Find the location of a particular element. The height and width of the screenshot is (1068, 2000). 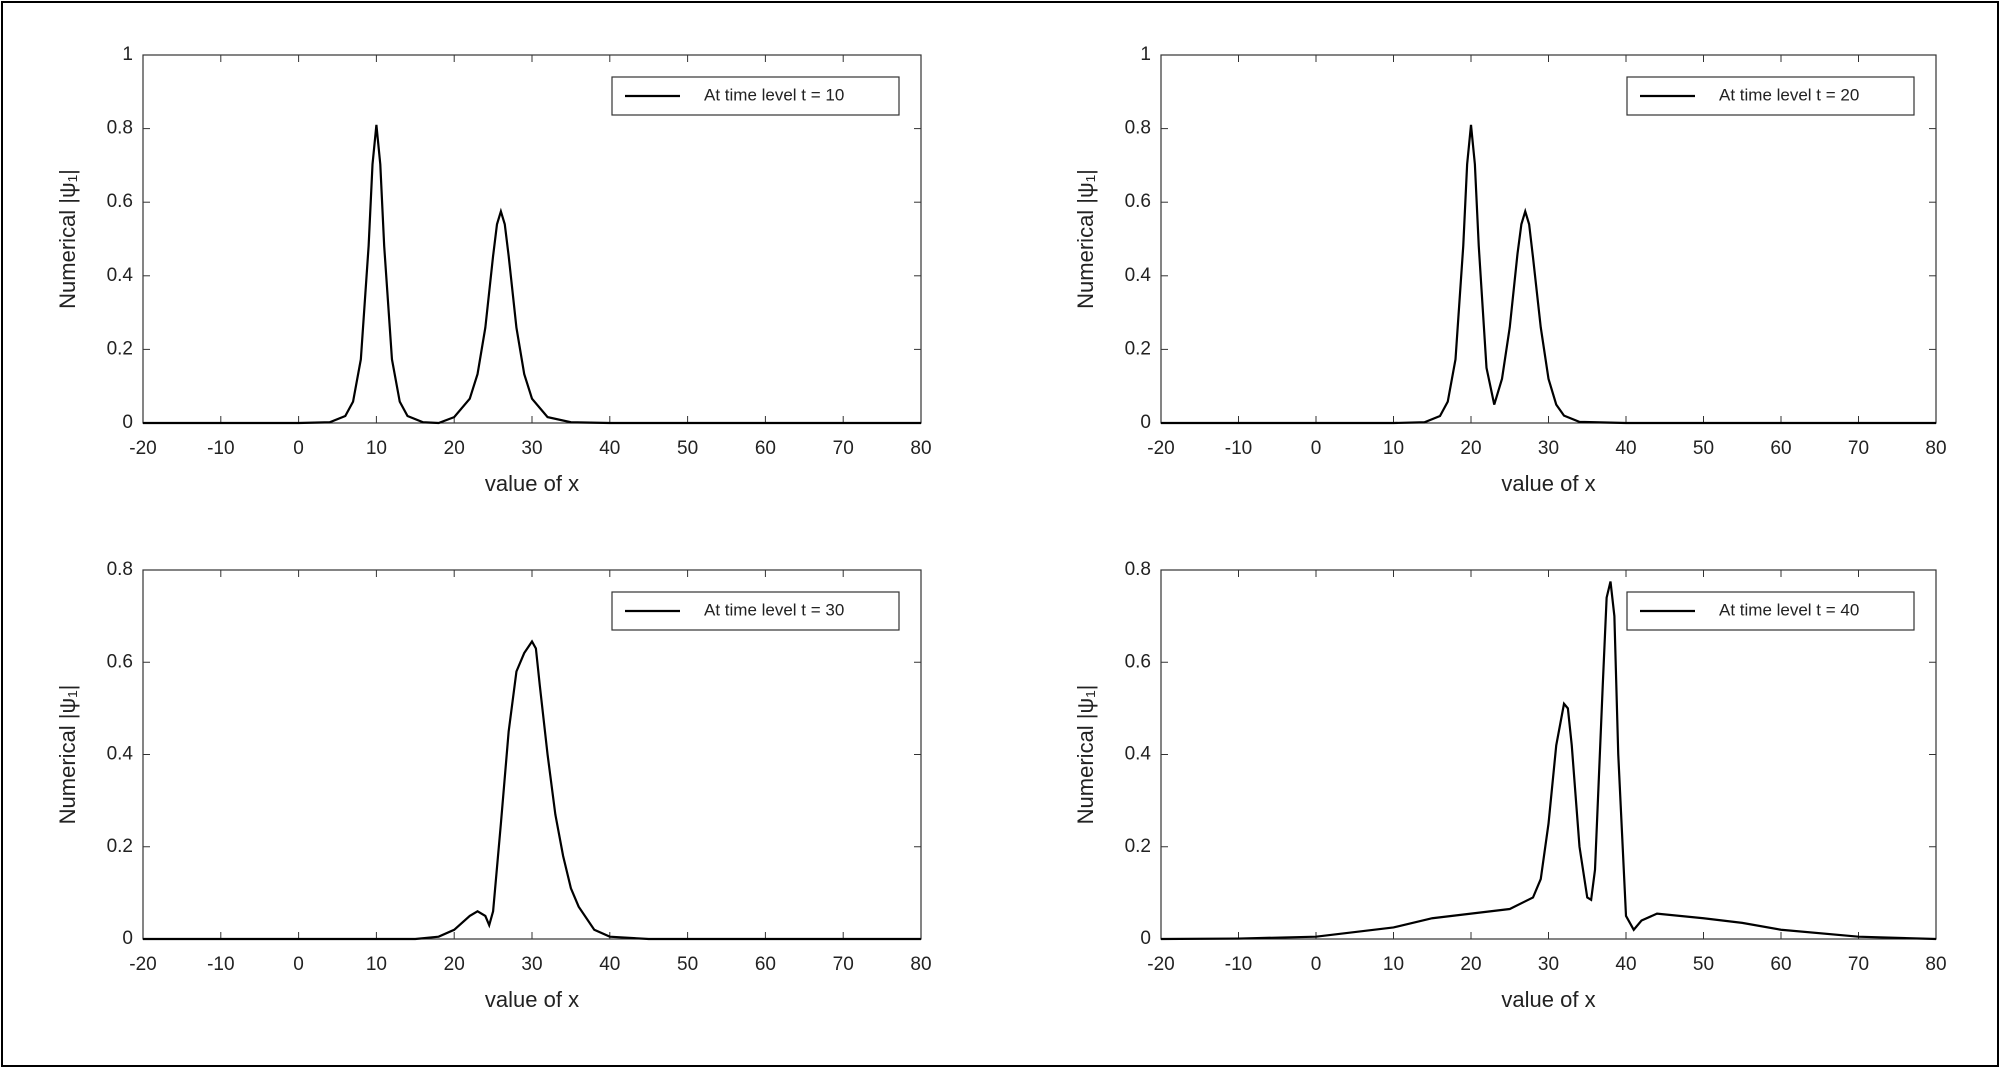

legend-label: At time level t = 30 is located at coordinates (774, 609).